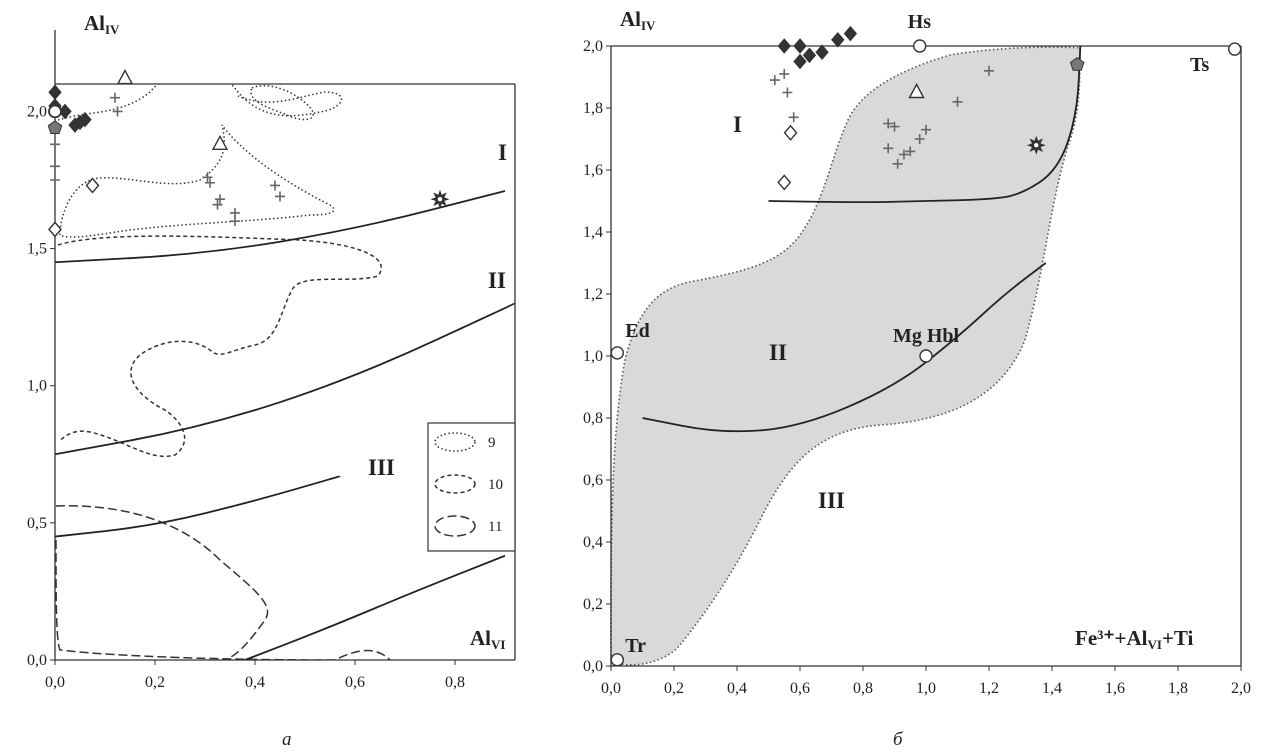  What do you see at coordinates (593, 418) in the screenshot?
I see `panel-b-y-tick-label: 0,8` at bounding box center [593, 418].